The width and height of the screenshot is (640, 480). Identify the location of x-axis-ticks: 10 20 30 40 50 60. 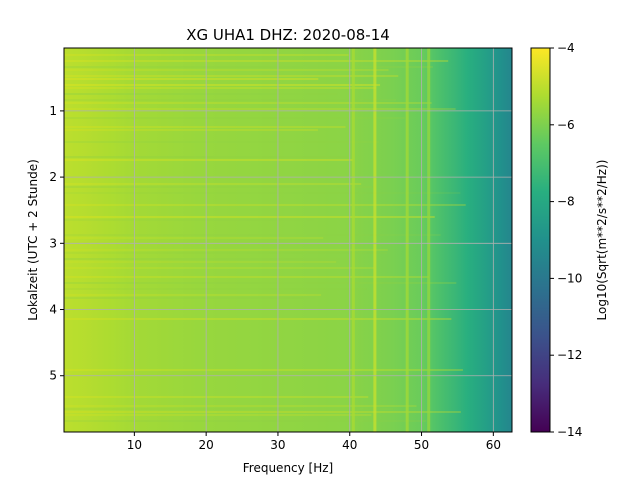
(314, 442).